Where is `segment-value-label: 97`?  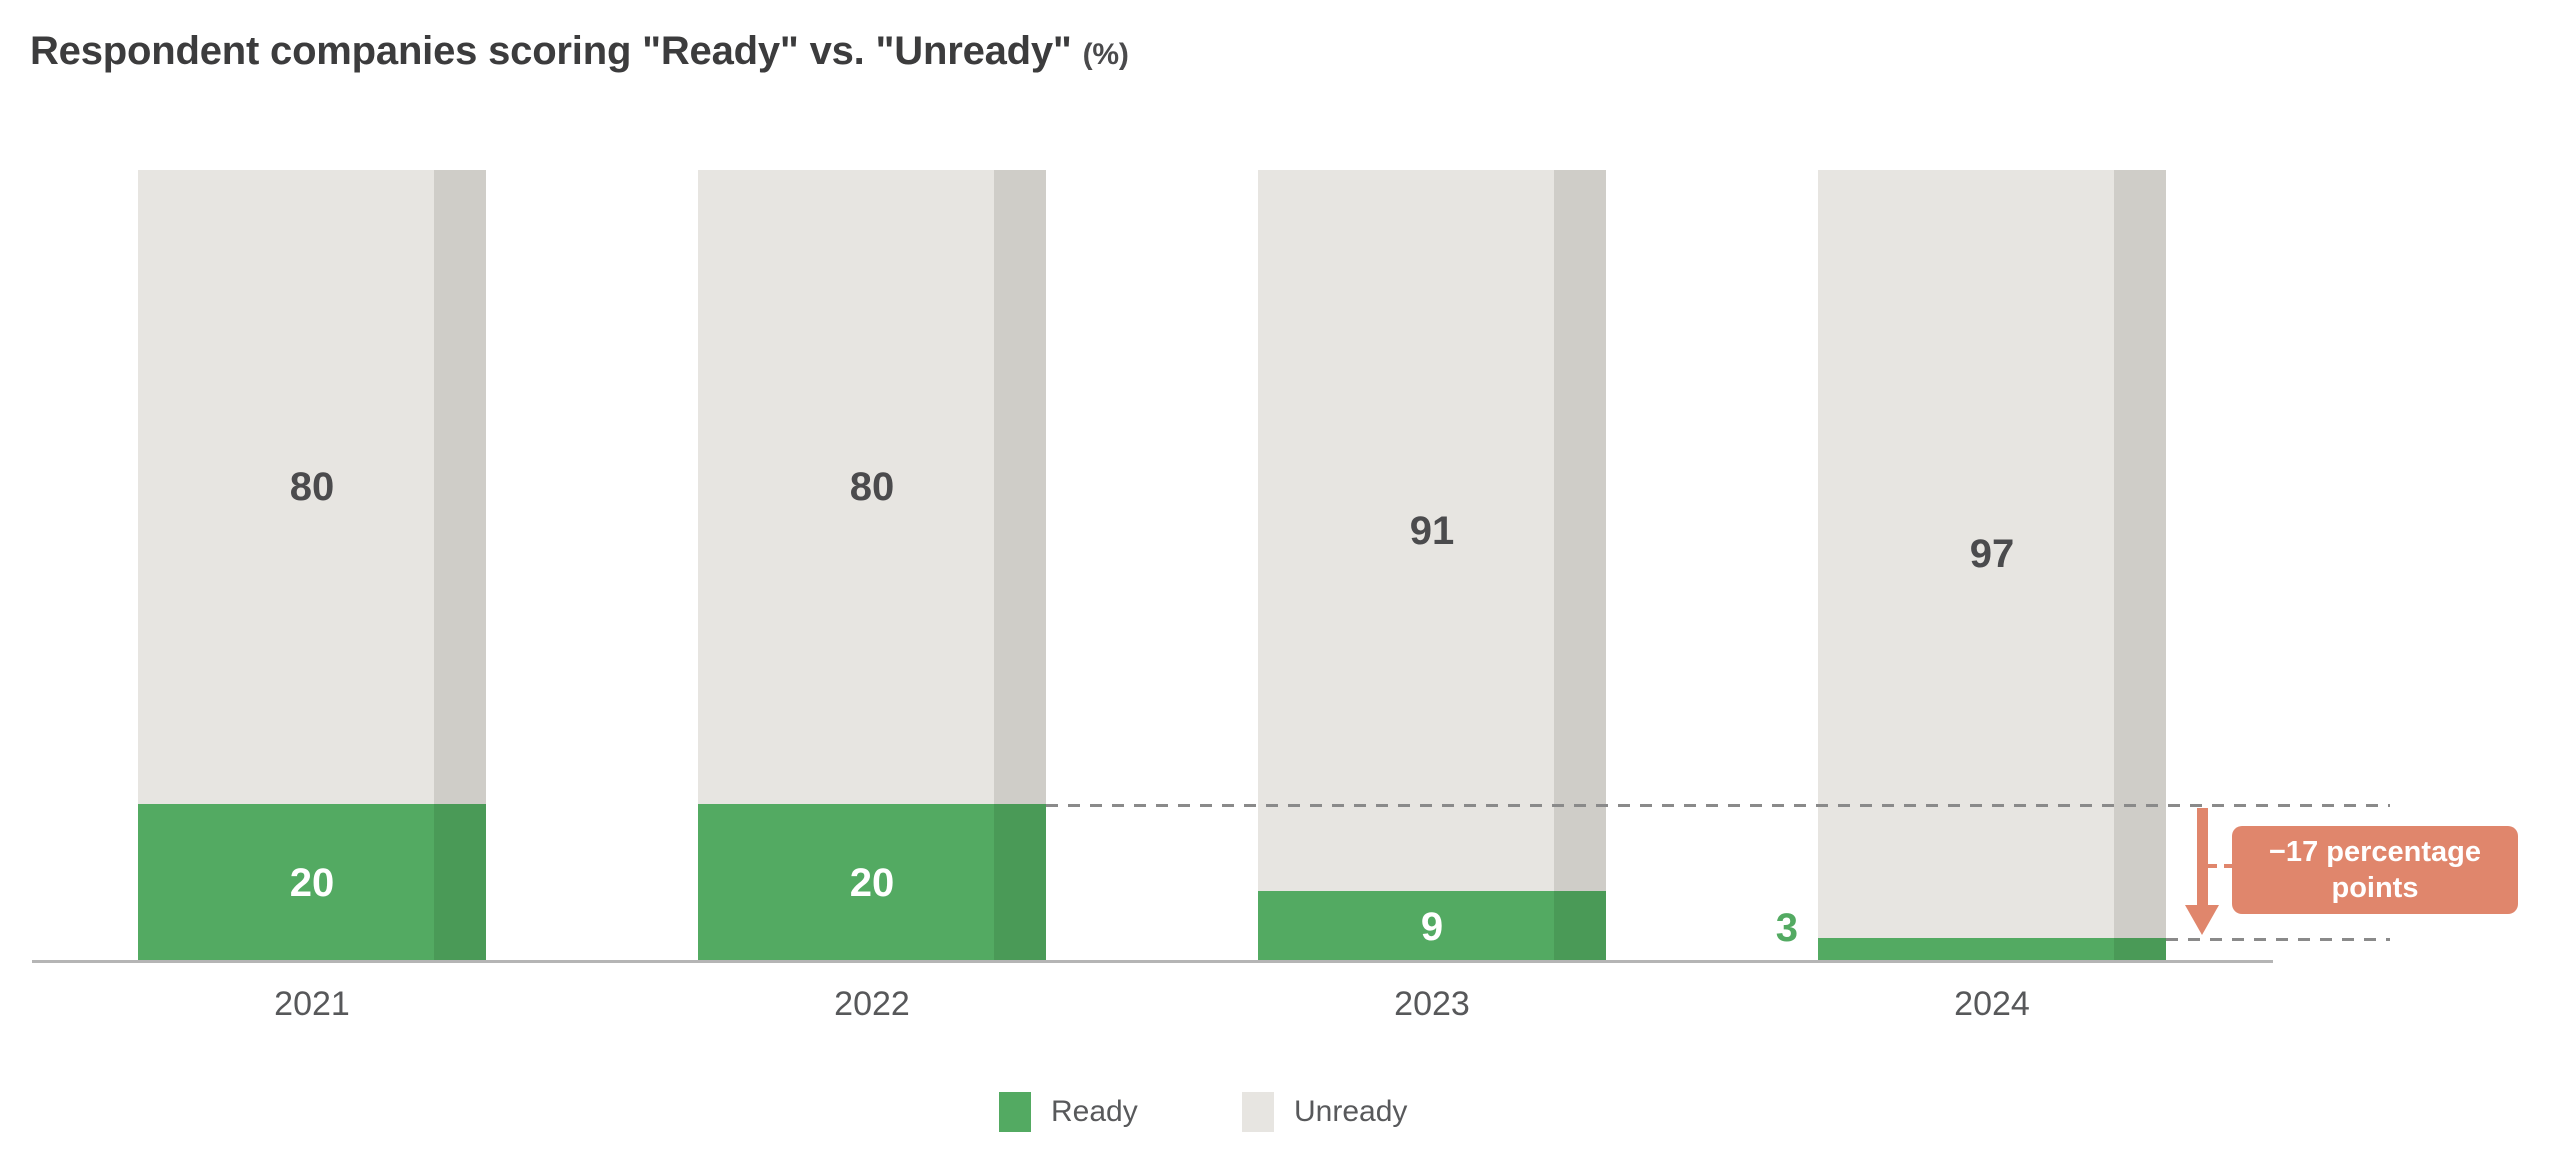 segment-value-label: 97 is located at coordinates (1992, 554).